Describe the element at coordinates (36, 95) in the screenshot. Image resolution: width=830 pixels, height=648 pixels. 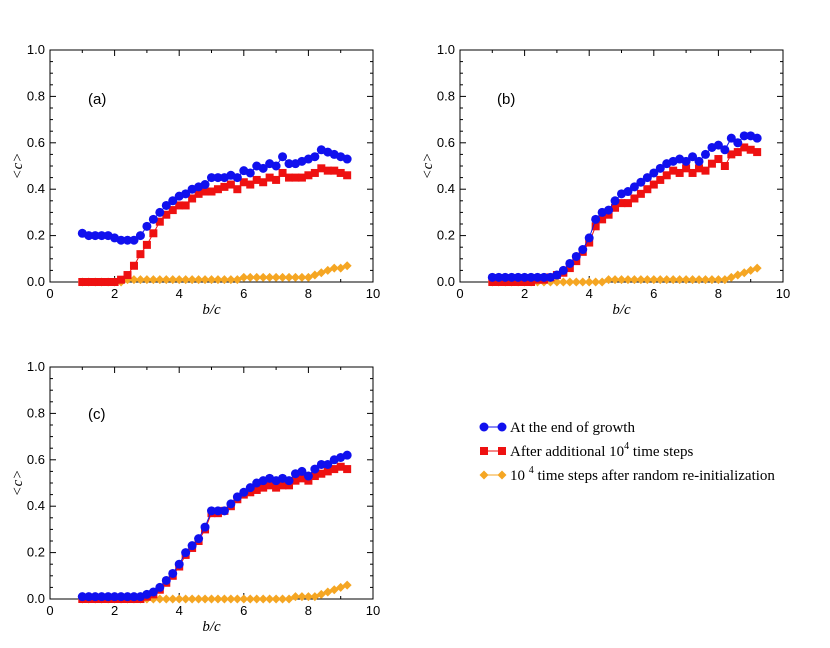
I see `y-tick-label: 0.8` at that location.